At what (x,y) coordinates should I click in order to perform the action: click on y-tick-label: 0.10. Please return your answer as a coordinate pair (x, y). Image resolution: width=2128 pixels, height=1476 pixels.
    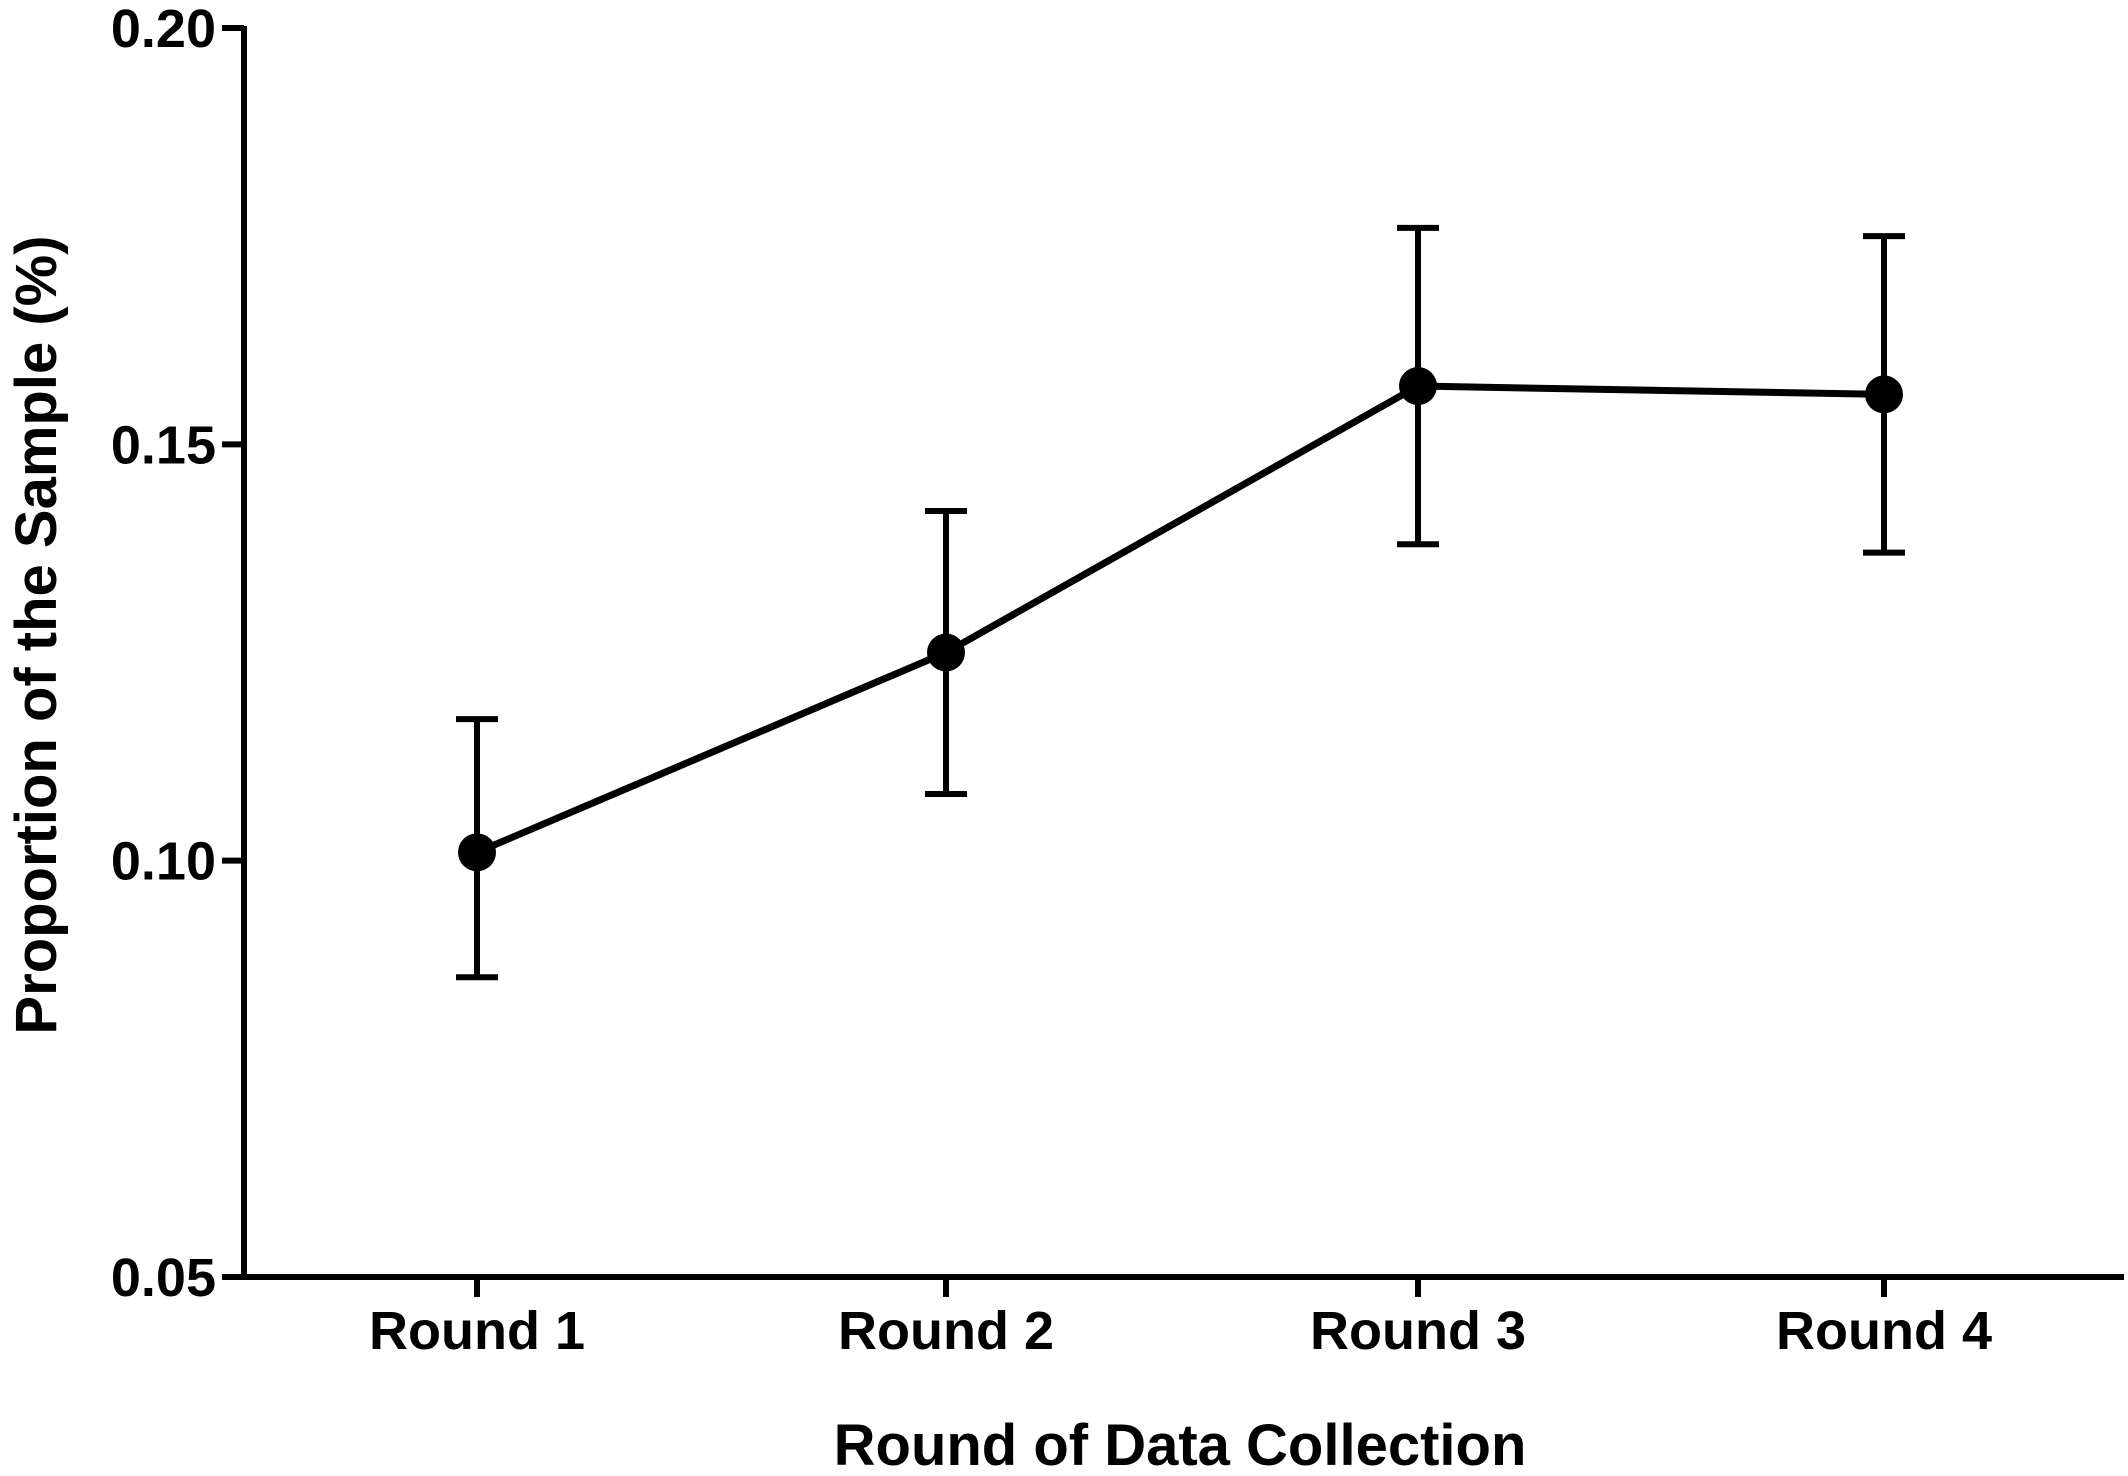
    Looking at the image, I should click on (163, 862).